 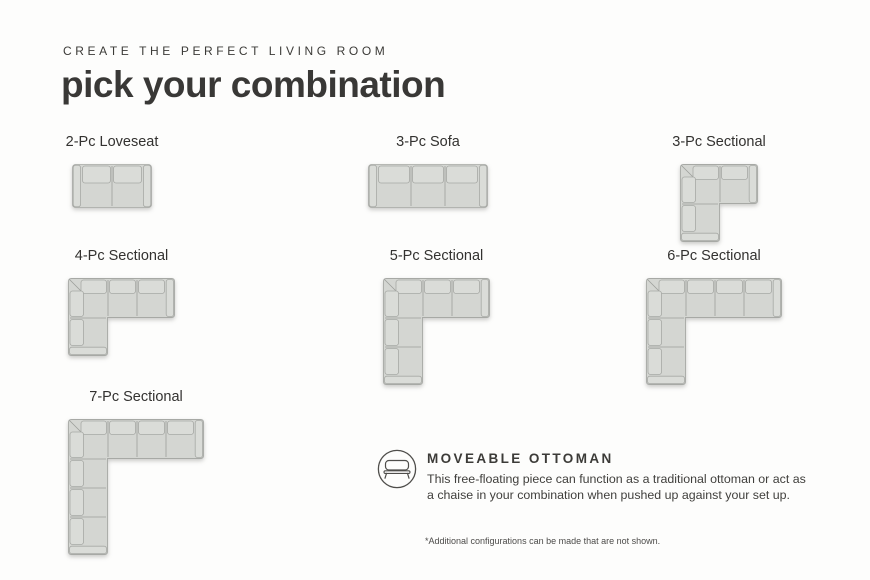 What do you see at coordinates (136, 397) in the screenshot?
I see `combo-label: 7-Pc Sectional` at bounding box center [136, 397].